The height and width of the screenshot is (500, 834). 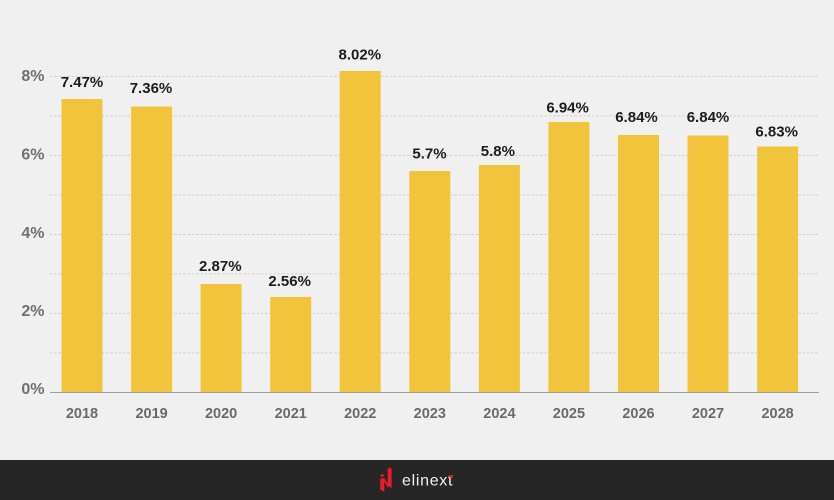 I want to click on svg-text: 2.87%, so click(x=220, y=266).